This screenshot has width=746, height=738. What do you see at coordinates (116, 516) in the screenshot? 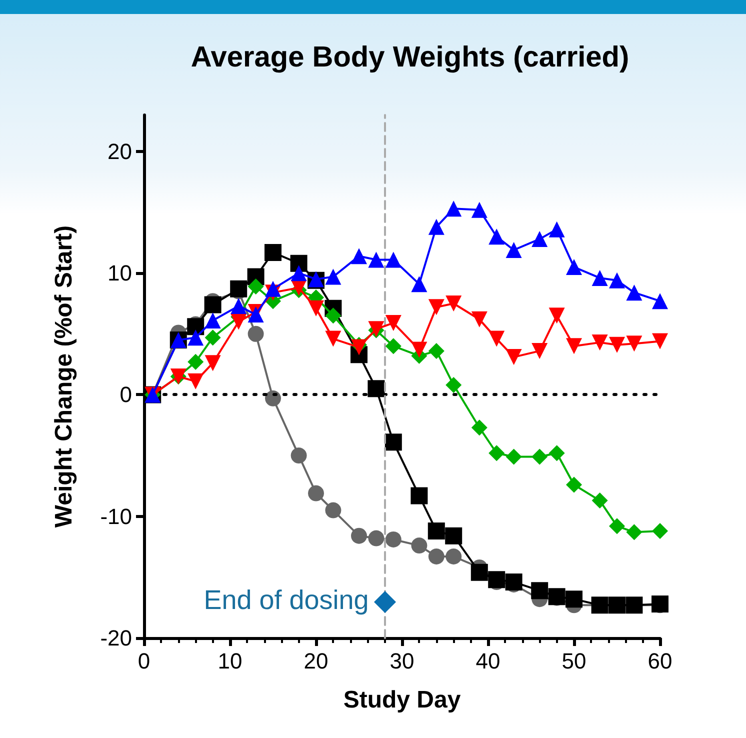
I see `y-tick-label: -10` at bounding box center [116, 516].